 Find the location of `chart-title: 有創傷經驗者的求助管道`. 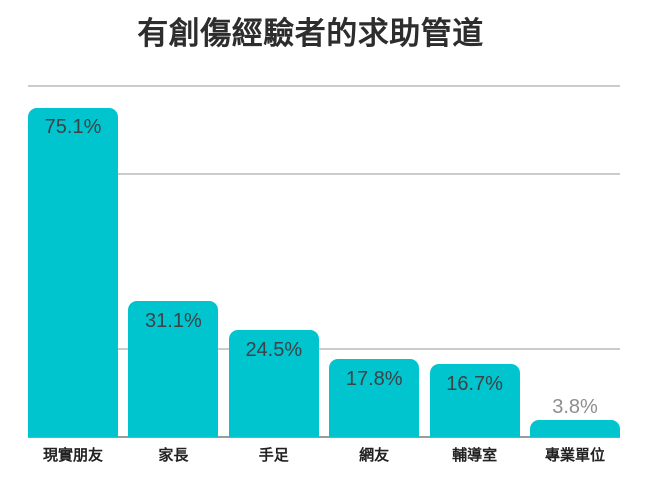

chart-title: 有創傷經驗者的求助管道 is located at coordinates (310, 33).